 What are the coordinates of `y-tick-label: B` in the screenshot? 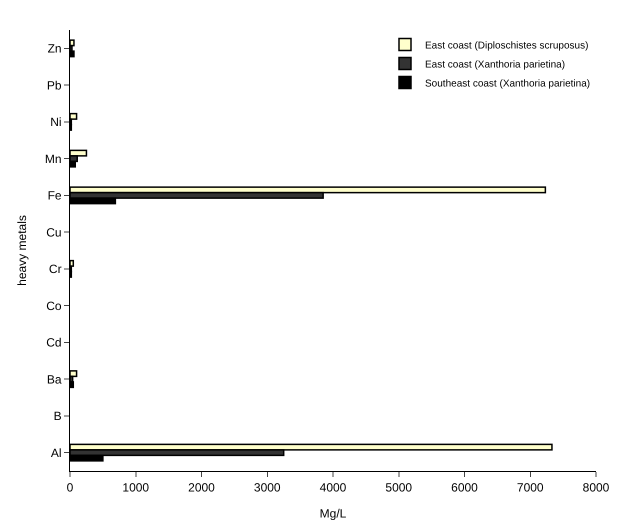 It's located at (58, 416).